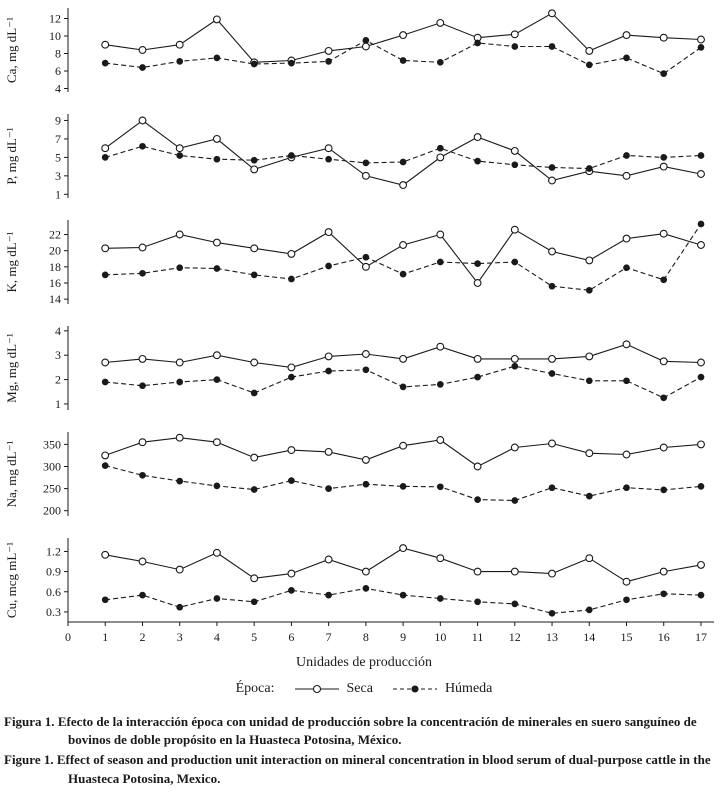 The width and height of the screenshot is (728, 812). Describe the element at coordinates (354, 263) in the screenshot. I see `panel-k: 14 16 18 20 22 K, mg dL⁻¹` at that location.